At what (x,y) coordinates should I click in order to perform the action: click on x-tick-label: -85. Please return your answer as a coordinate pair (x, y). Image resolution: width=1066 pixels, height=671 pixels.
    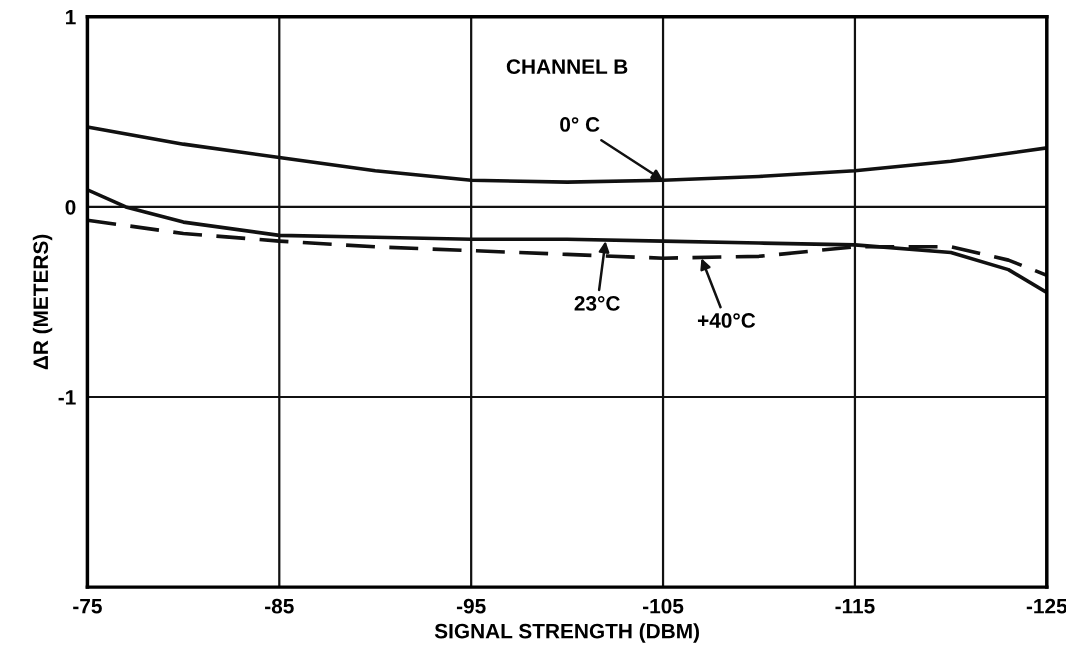
    Looking at the image, I should click on (279, 606).